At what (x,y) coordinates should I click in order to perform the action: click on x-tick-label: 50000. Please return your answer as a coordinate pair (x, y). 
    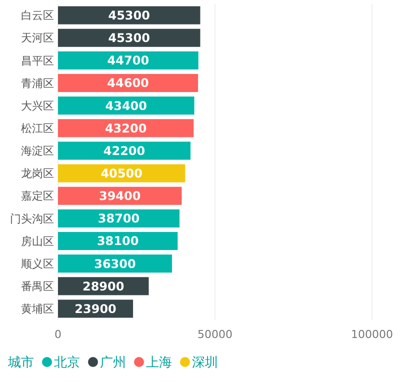
    Looking at the image, I should click on (215, 334).